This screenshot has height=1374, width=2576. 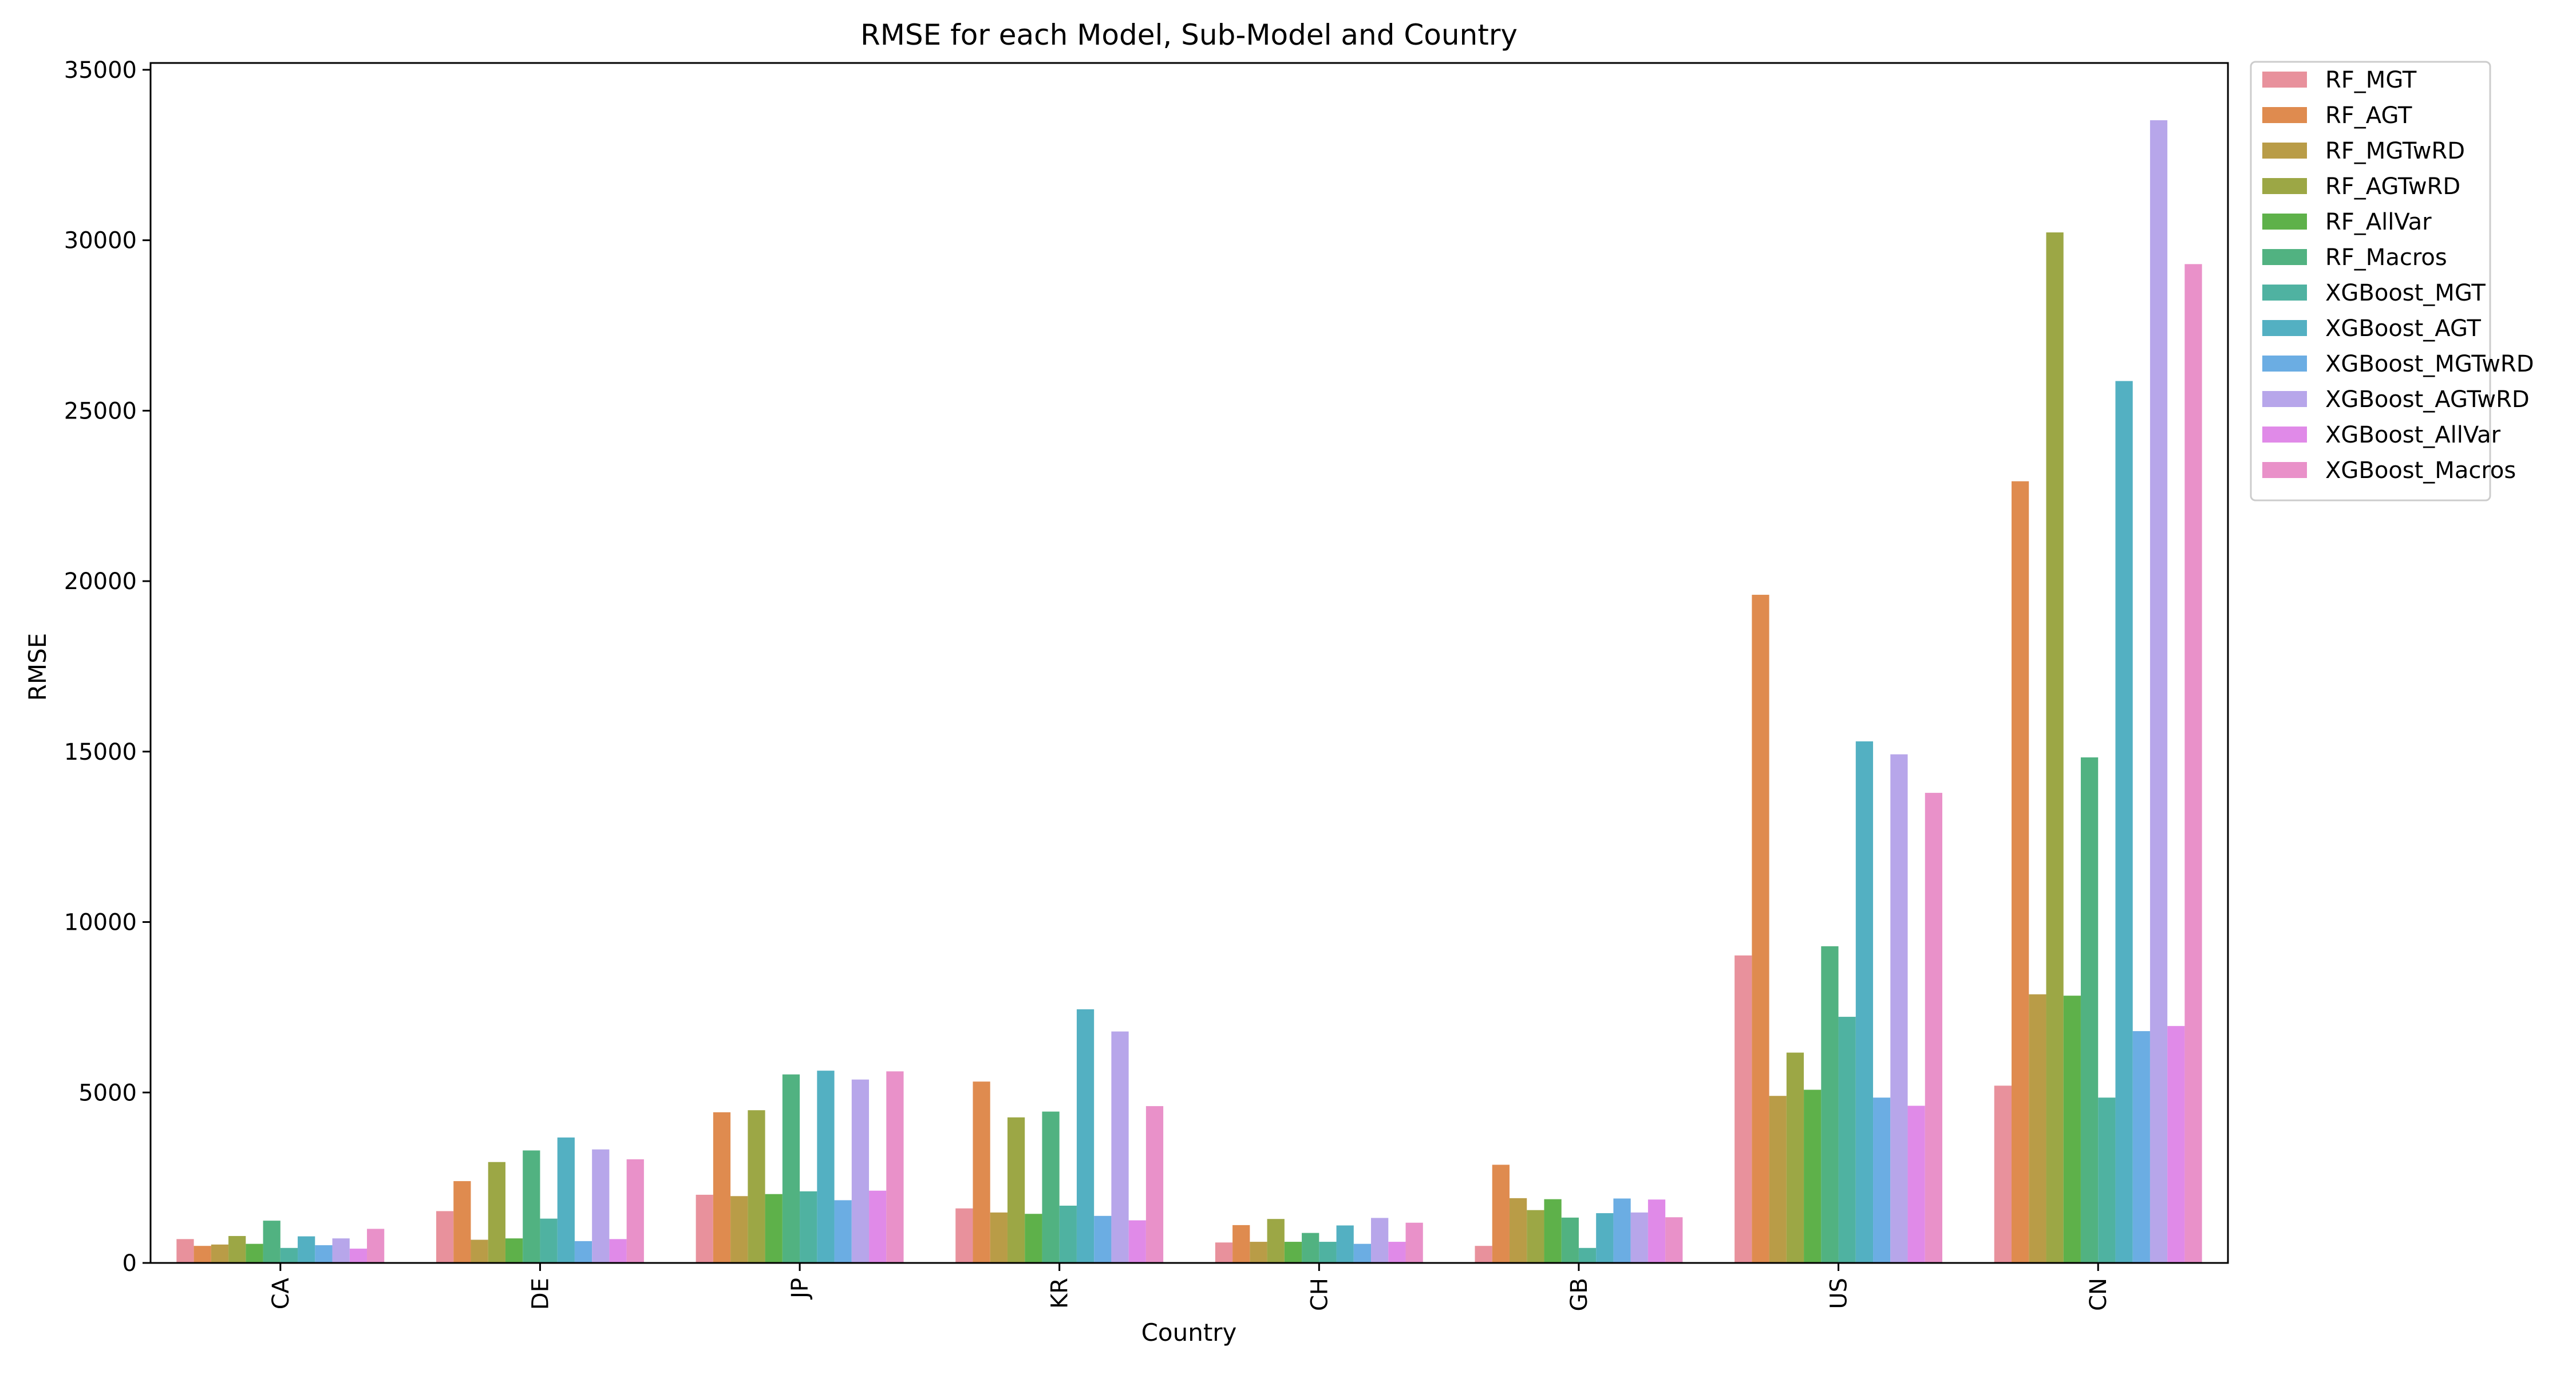 I want to click on bar-rf-macros-ch, so click(x=1310, y=1248).